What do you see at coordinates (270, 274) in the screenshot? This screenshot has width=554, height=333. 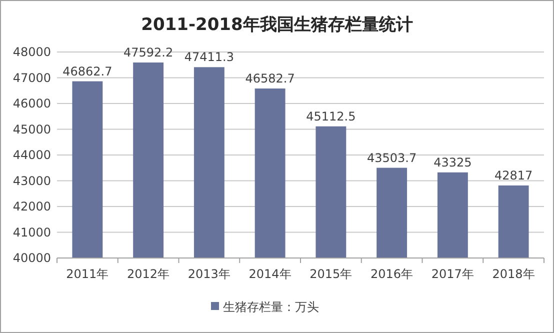 I see `x-tick-label: 2014年` at bounding box center [270, 274].